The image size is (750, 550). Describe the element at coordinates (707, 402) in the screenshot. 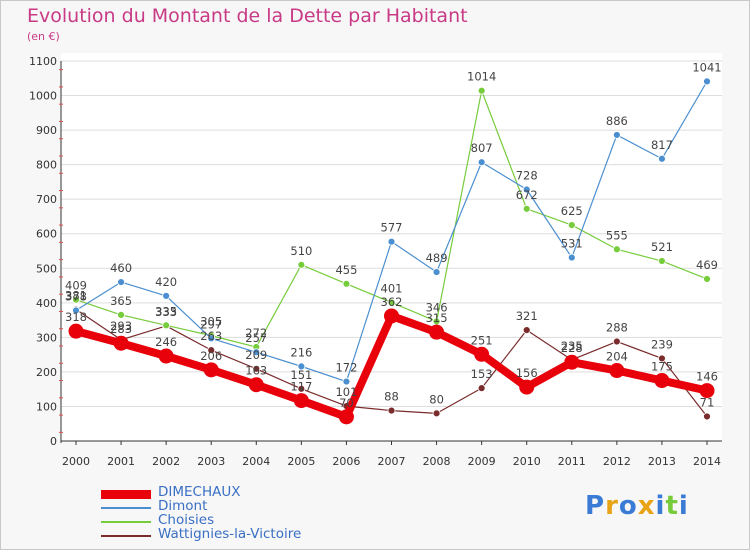

I see `data-label: 71` at that location.